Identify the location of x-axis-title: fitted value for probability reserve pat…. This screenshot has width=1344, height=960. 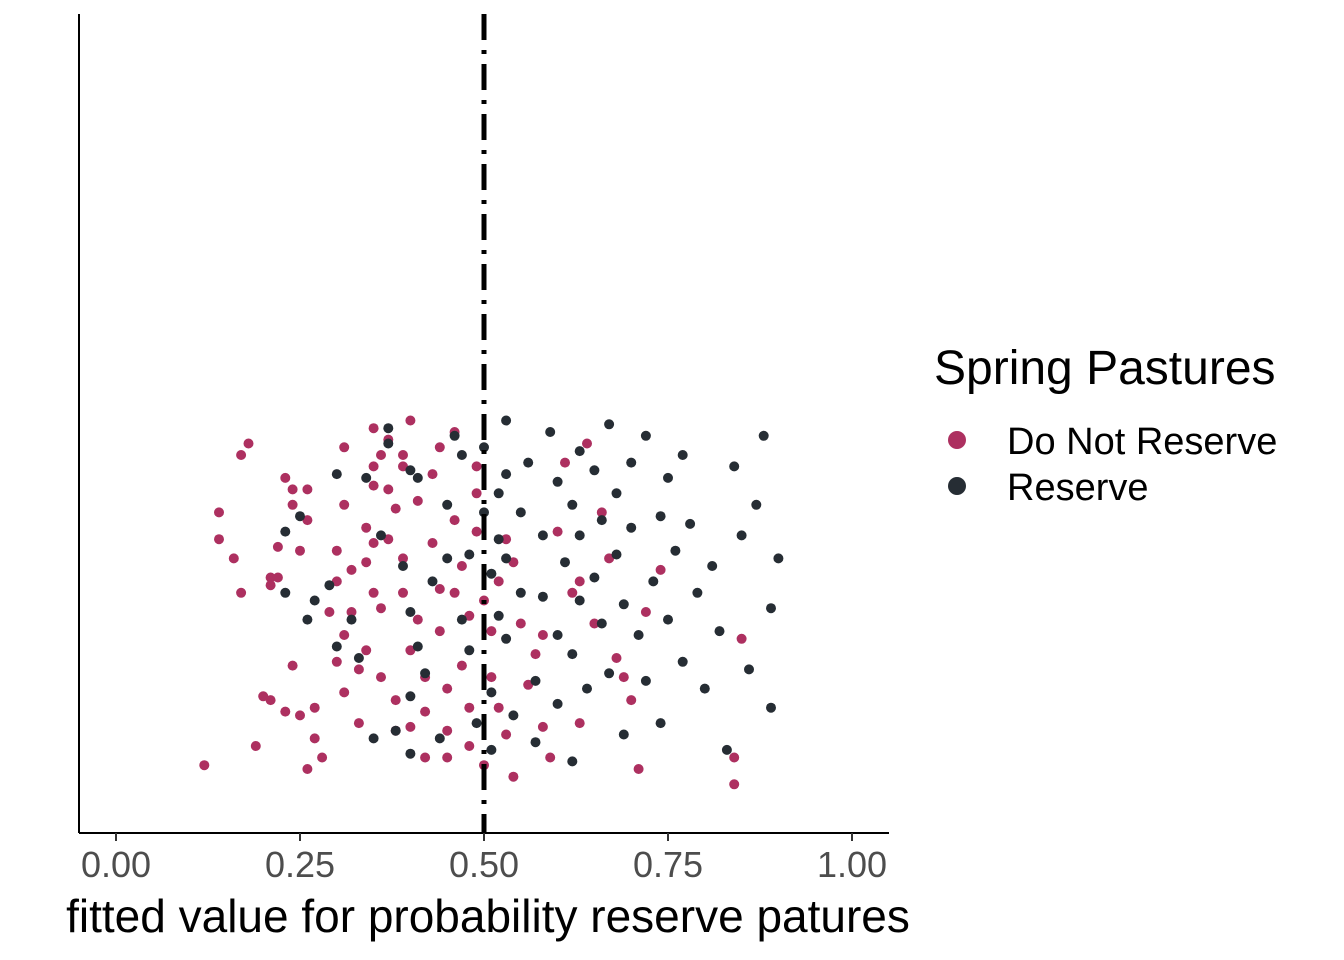
(488, 916).